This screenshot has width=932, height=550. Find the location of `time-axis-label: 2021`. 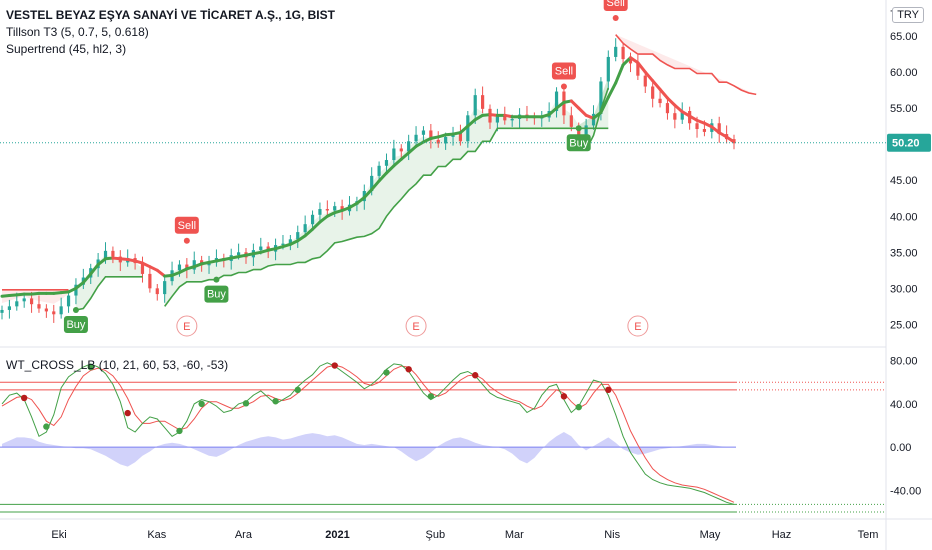

time-axis-label: 2021 is located at coordinates (337, 535).